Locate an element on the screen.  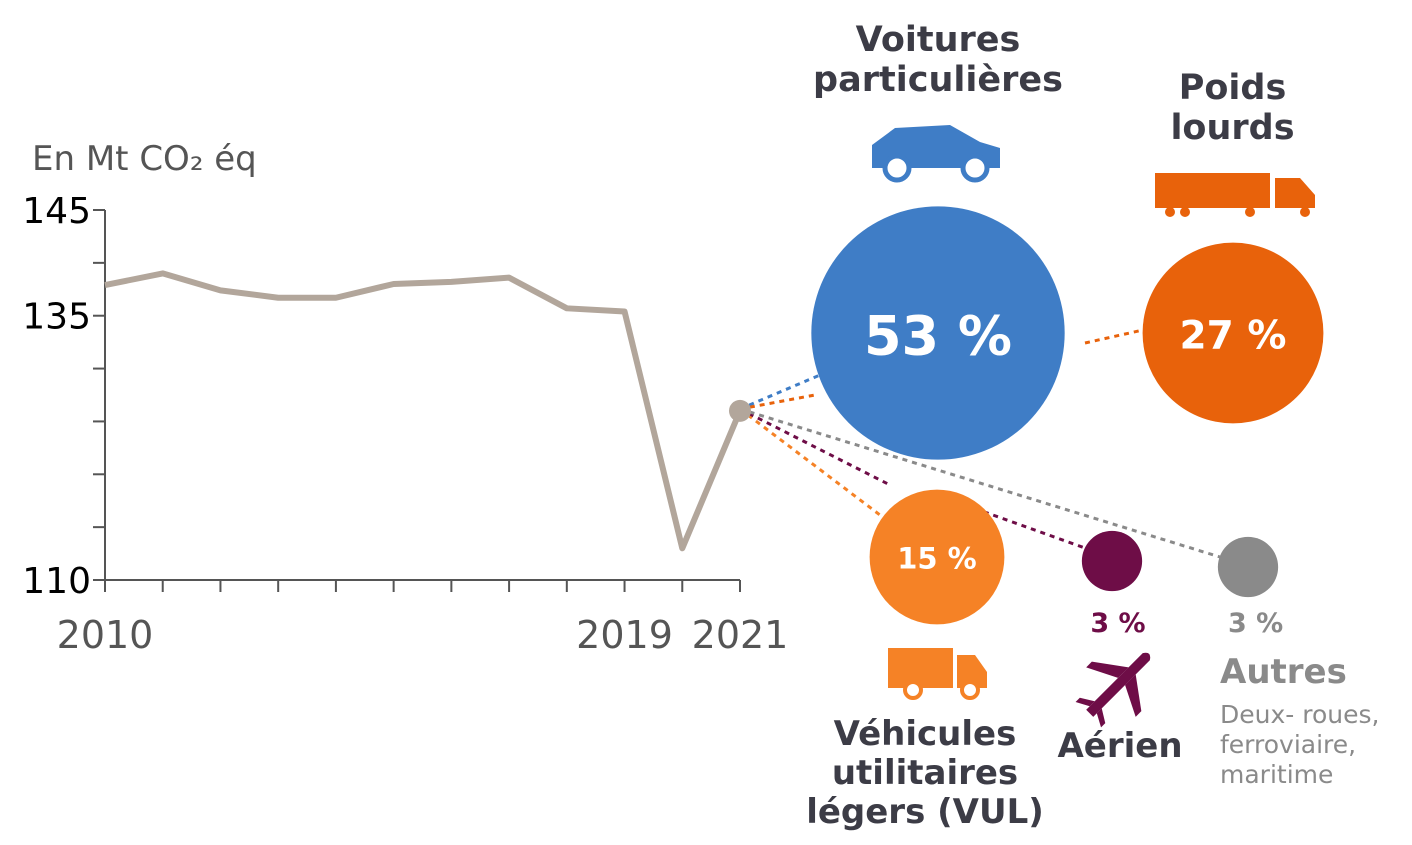
x-tick-label: 2021 is located at coordinates (740, 635).